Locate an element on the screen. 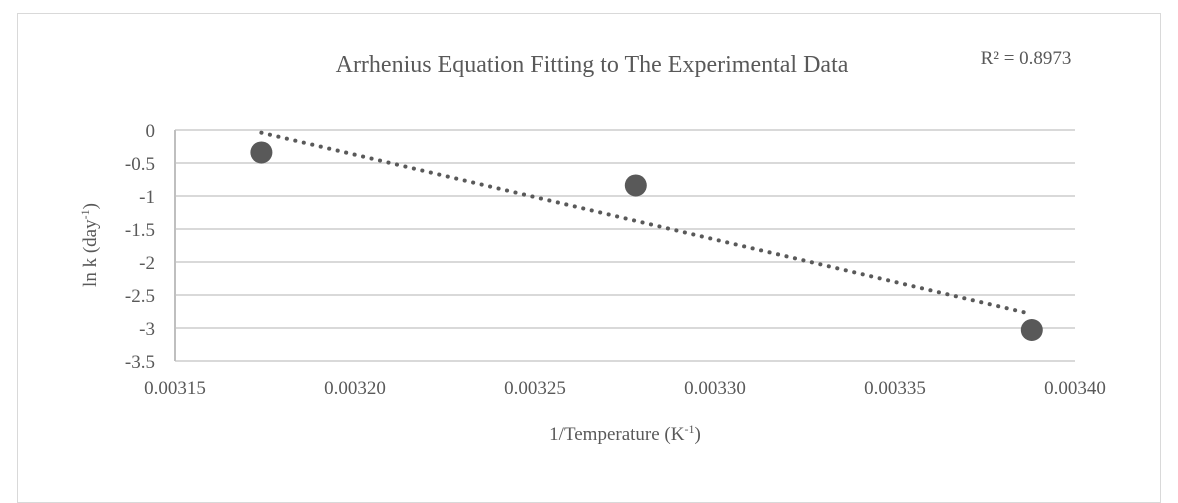 Image resolution: width=1178 pixels, height=503 pixels. x-axis-label-sup: -1 is located at coordinates (689, 429).